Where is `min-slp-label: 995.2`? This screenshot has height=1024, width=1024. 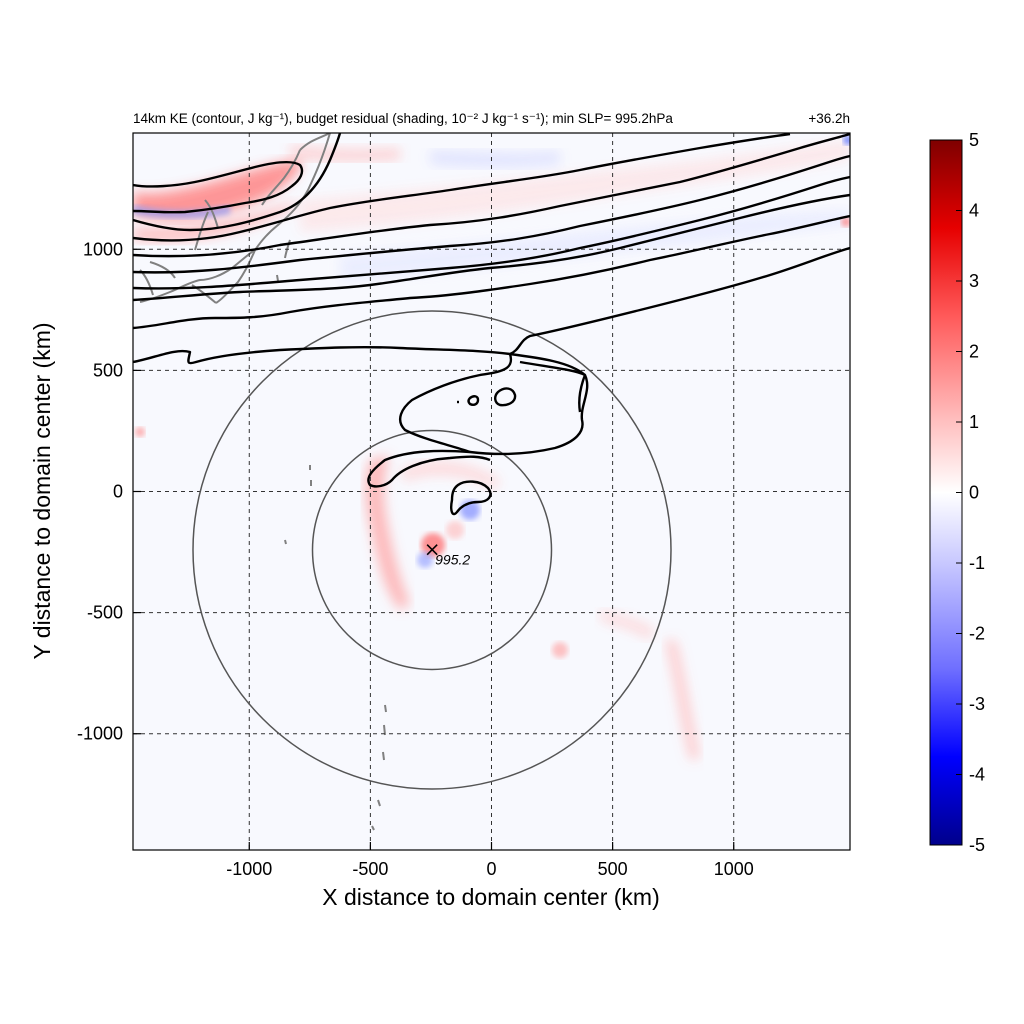
min-slp-label: 995.2 is located at coordinates (452, 560).